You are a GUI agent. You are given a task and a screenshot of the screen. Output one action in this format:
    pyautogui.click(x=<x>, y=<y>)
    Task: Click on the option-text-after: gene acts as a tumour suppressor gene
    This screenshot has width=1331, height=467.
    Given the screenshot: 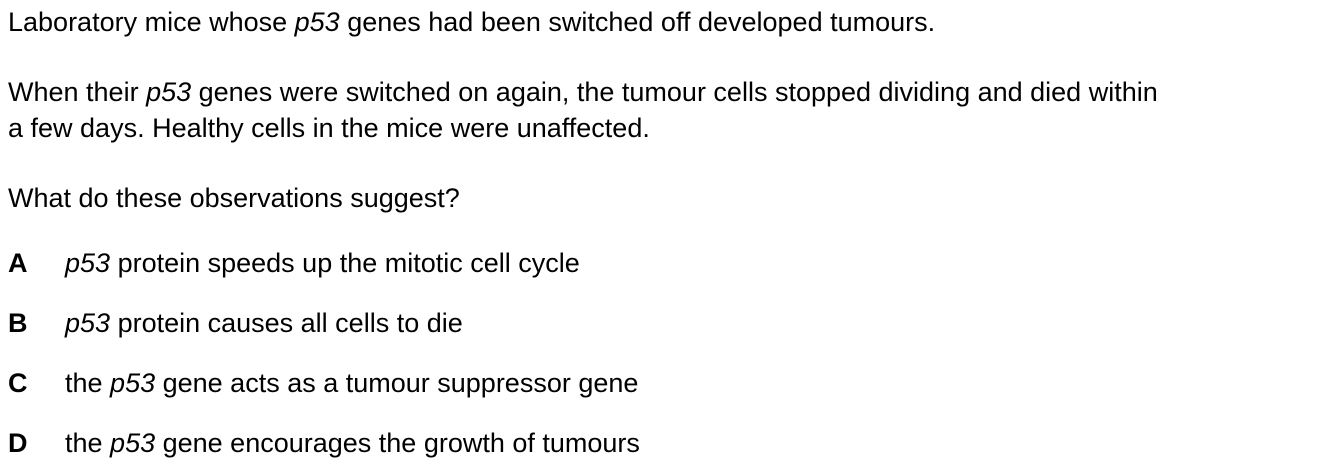 What is the action you would take?
    pyautogui.click(x=397, y=383)
    